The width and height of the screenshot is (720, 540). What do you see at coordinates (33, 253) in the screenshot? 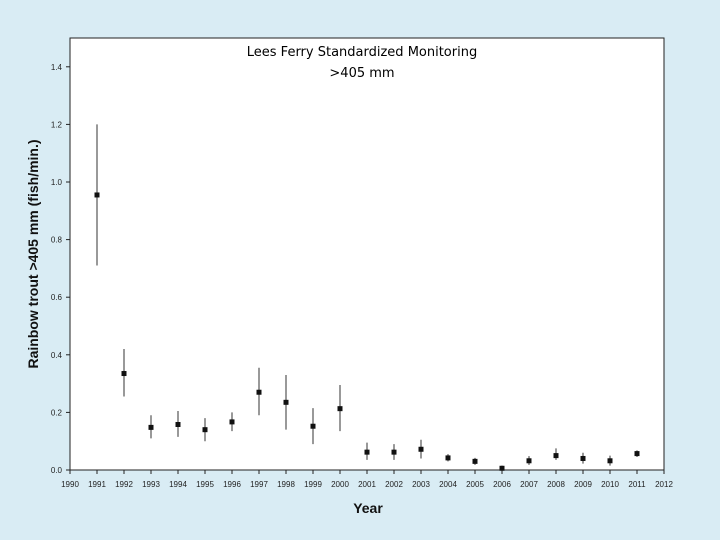
I see `y-axis-label: Rainbow trout >405 mm (fish/min.)` at bounding box center [33, 253].